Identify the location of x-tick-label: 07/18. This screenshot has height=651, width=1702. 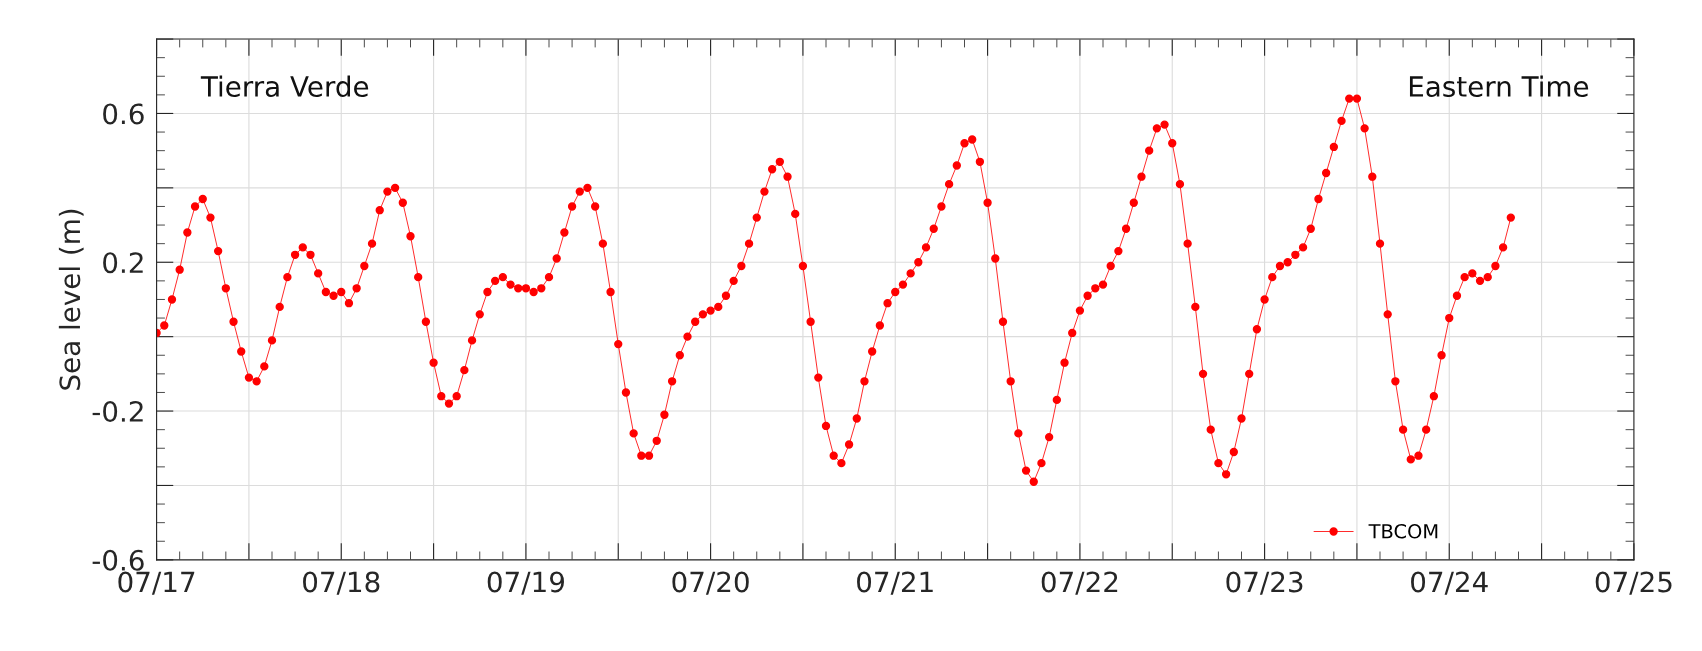
(341, 583).